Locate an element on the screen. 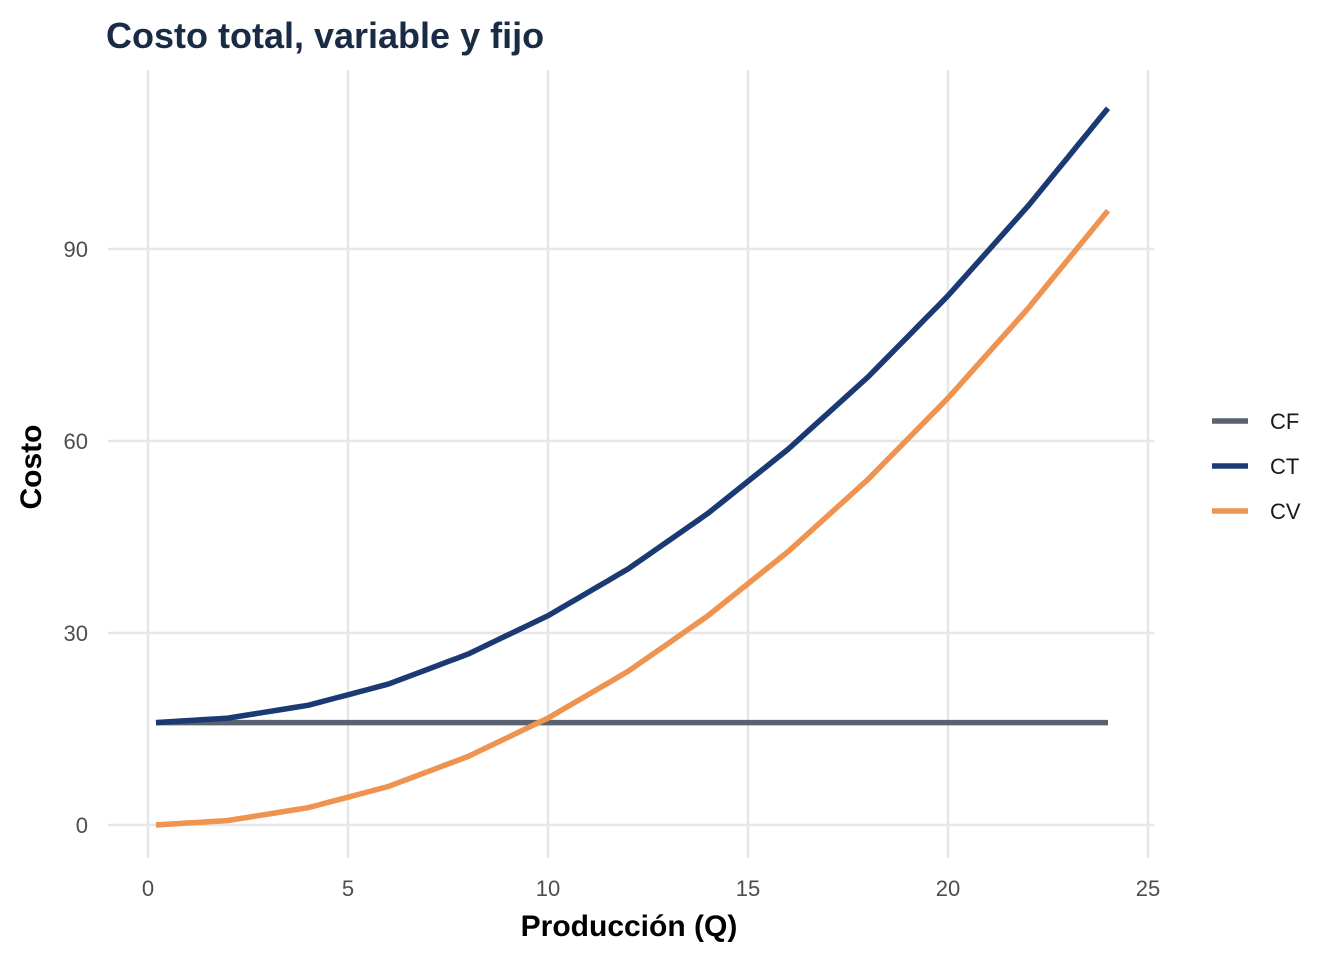 The height and width of the screenshot is (960, 1344). y-tick-label: 60 is located at coordinates (76, 441).